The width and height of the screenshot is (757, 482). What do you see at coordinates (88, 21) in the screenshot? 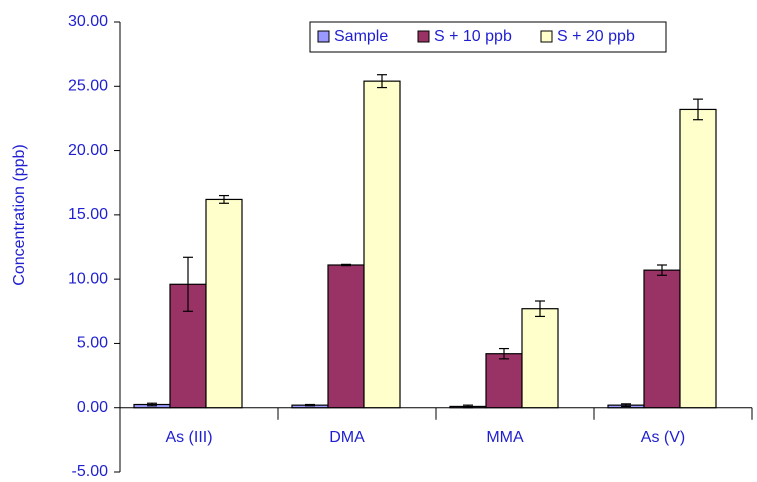
I see `y-tick-label: 30.00` at bounding box center [88, 21].